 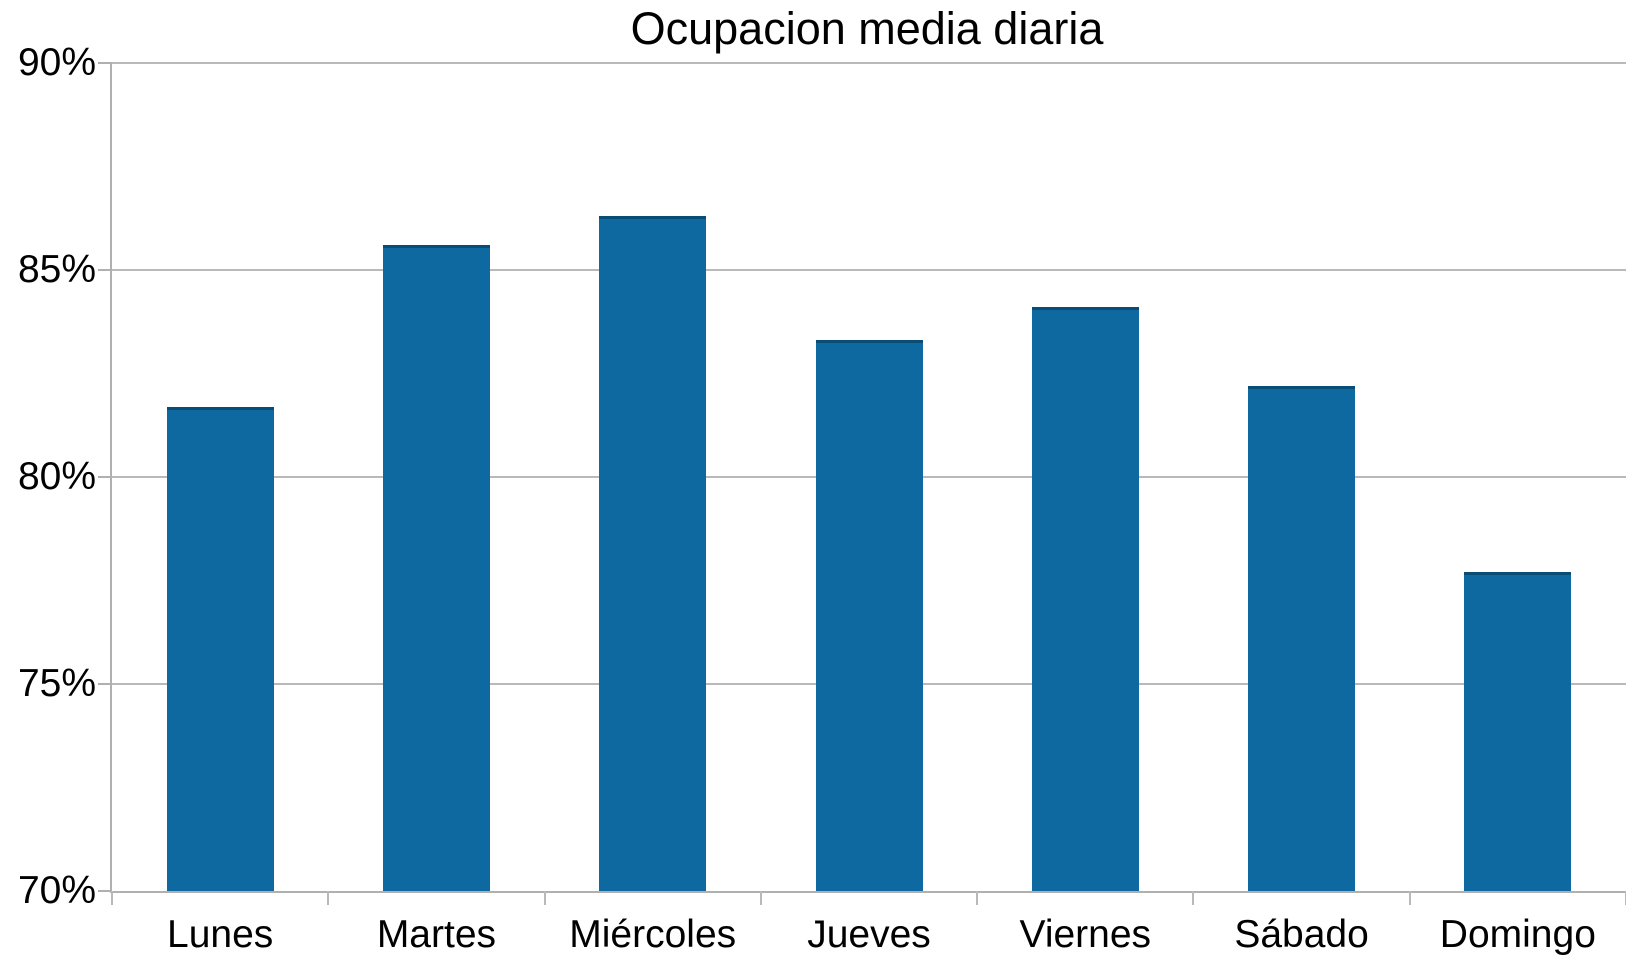 What do you see at coordinates (56, 683) in the screenshot?
I see `y-tick-label-75: 75%` at bounding box center [56, 683].